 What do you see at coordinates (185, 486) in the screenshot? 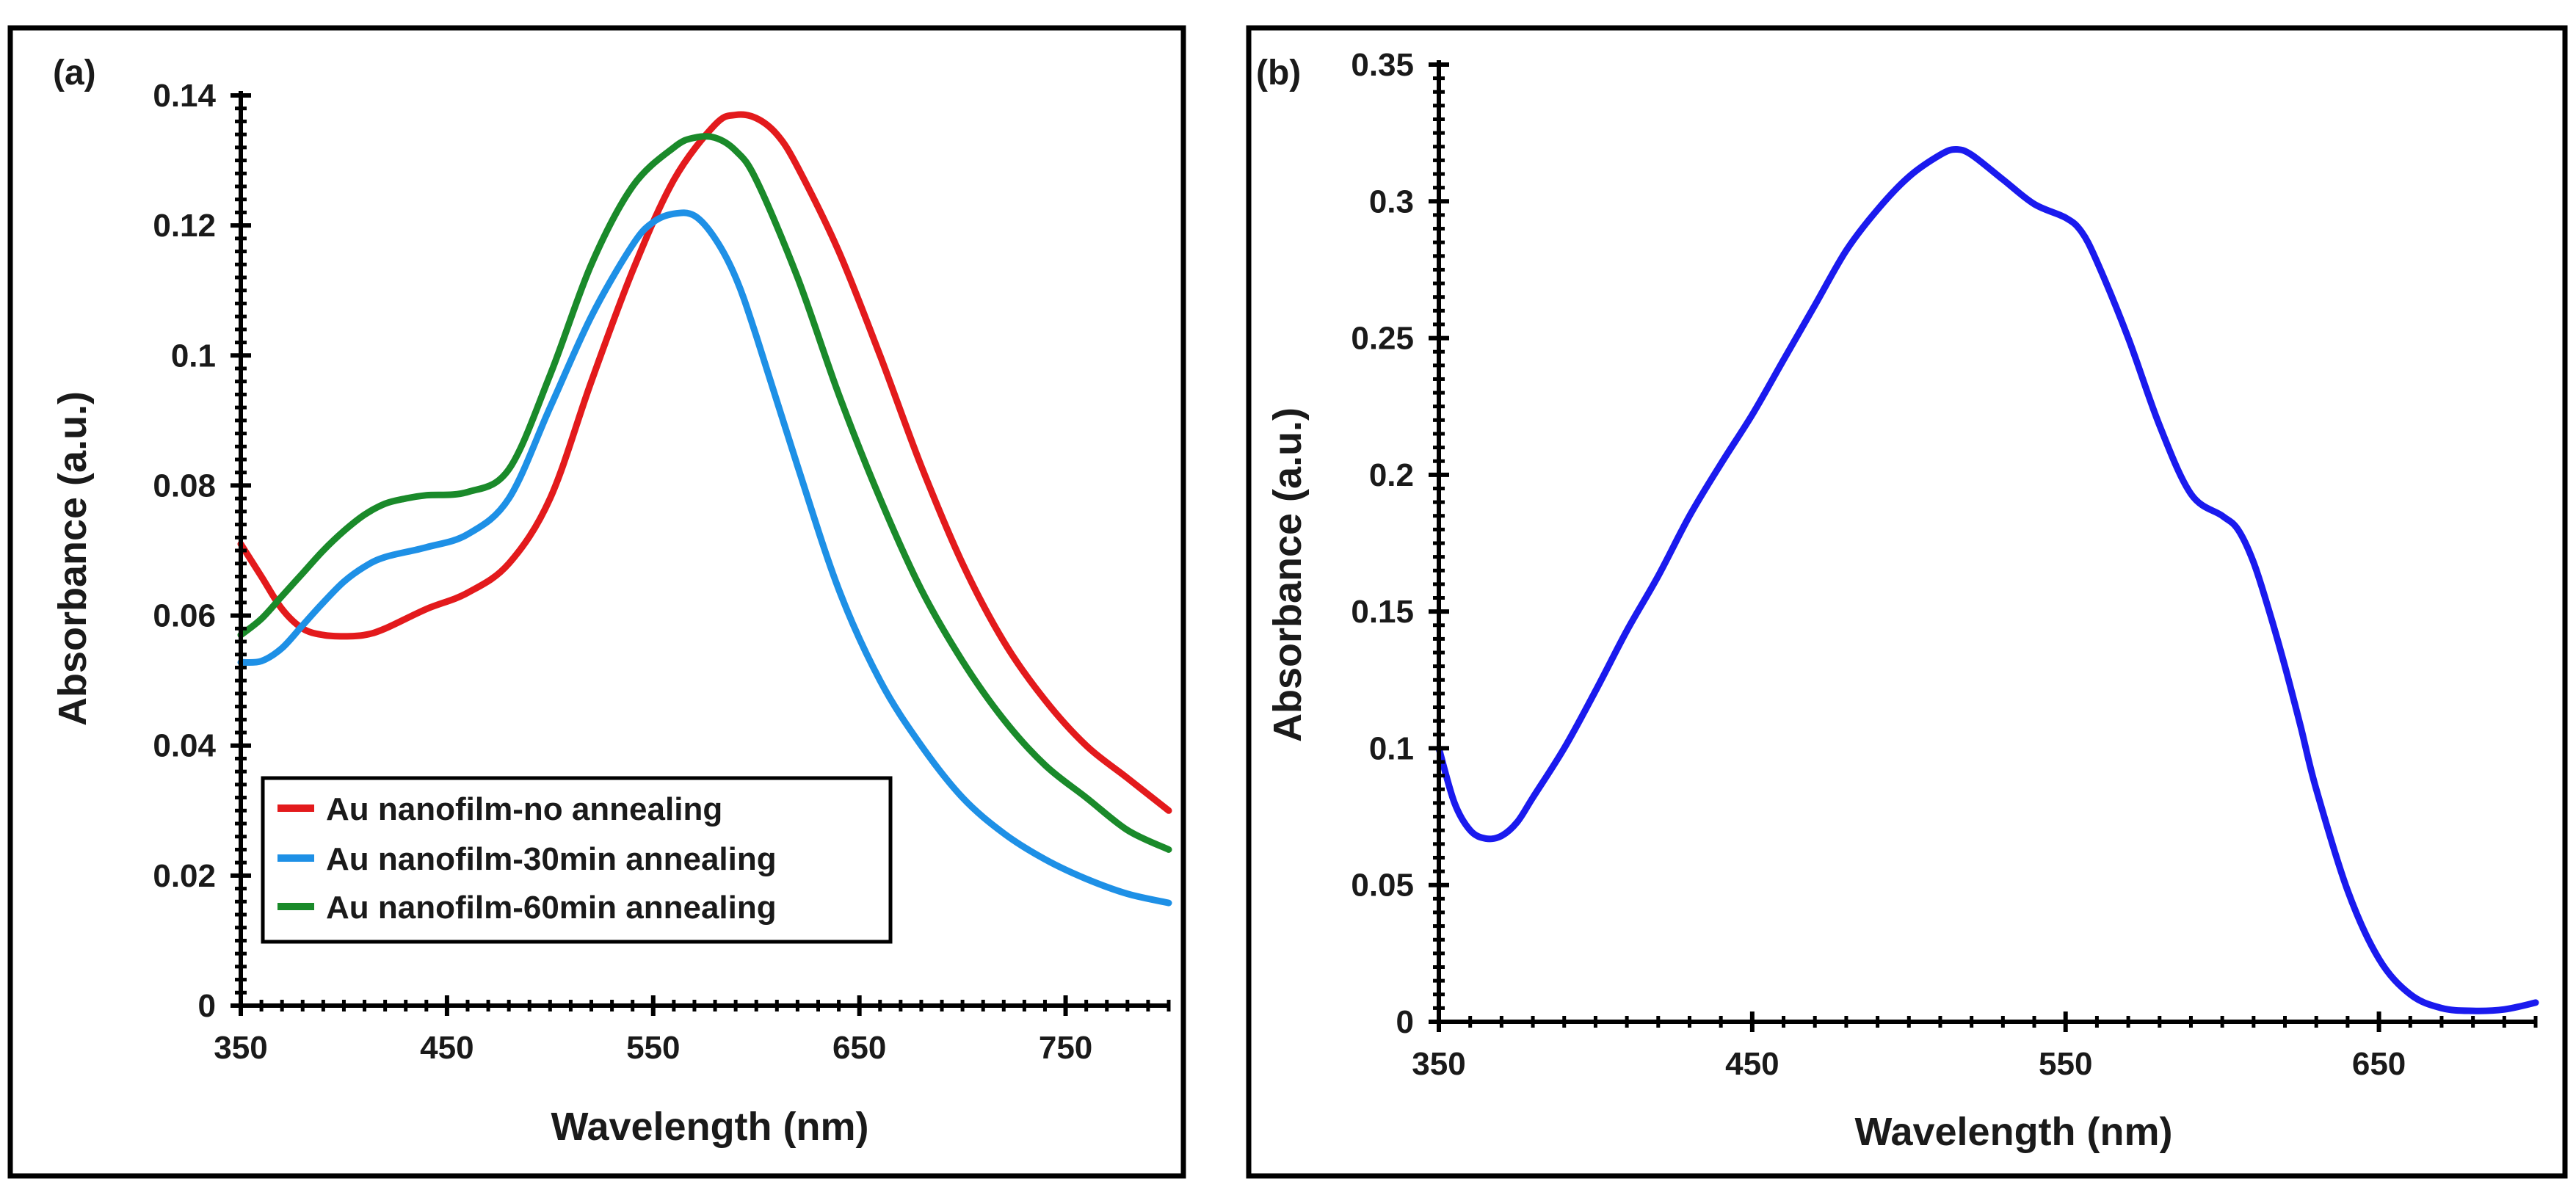
I see `panel-a-y-tick-label: 0.08` at bounding box center [185, 486].